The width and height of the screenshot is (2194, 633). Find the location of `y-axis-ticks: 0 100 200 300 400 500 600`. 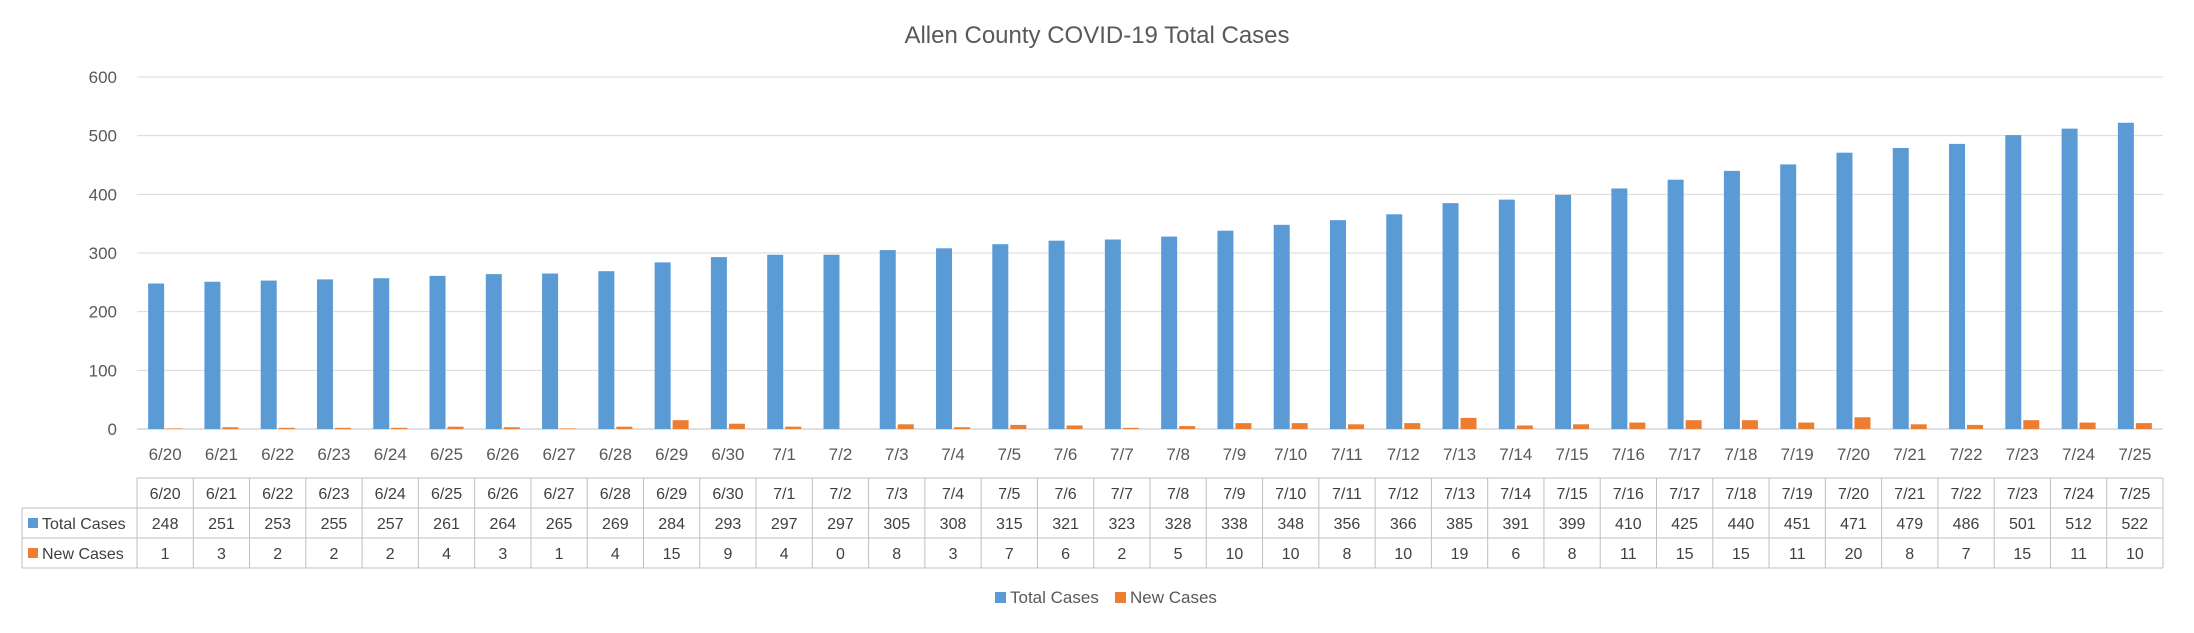

y-axis-ticks: 0 100 200 300 400 500 600 is located at coordinates (103, 253).